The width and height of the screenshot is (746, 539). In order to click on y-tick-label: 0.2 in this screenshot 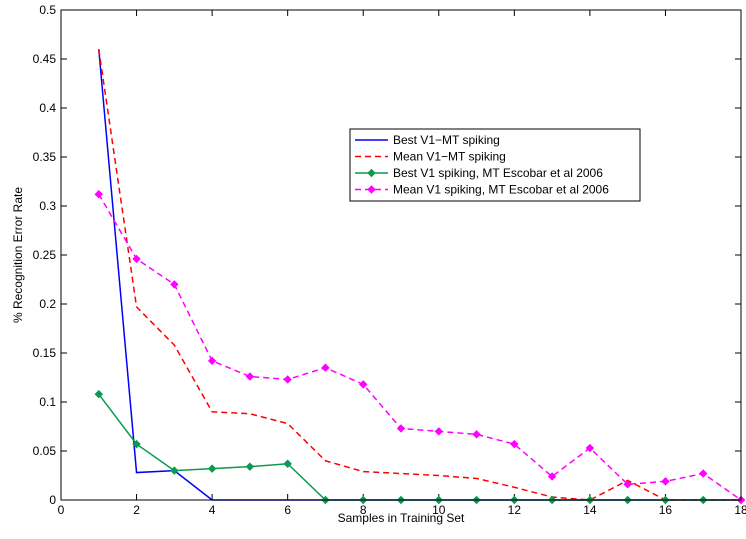, I will do `click(47, 304)`.